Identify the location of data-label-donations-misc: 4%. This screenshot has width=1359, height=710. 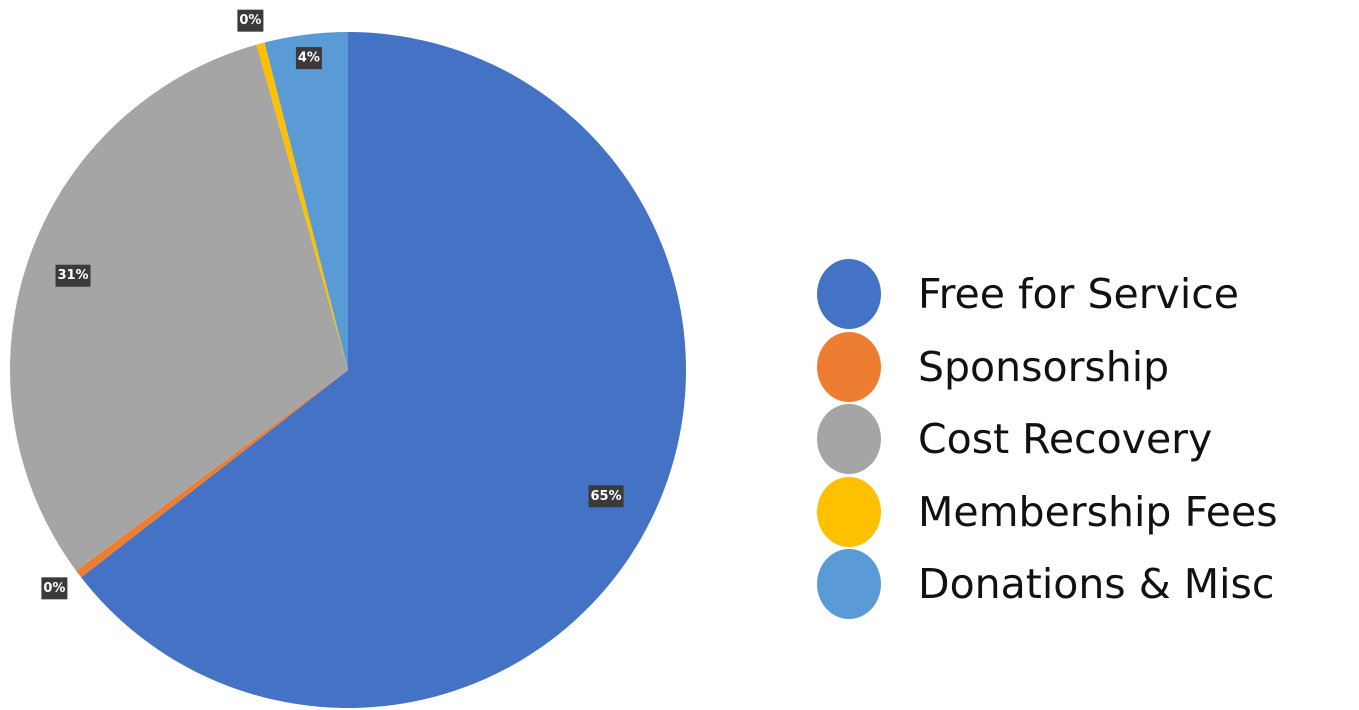
(308, 58).